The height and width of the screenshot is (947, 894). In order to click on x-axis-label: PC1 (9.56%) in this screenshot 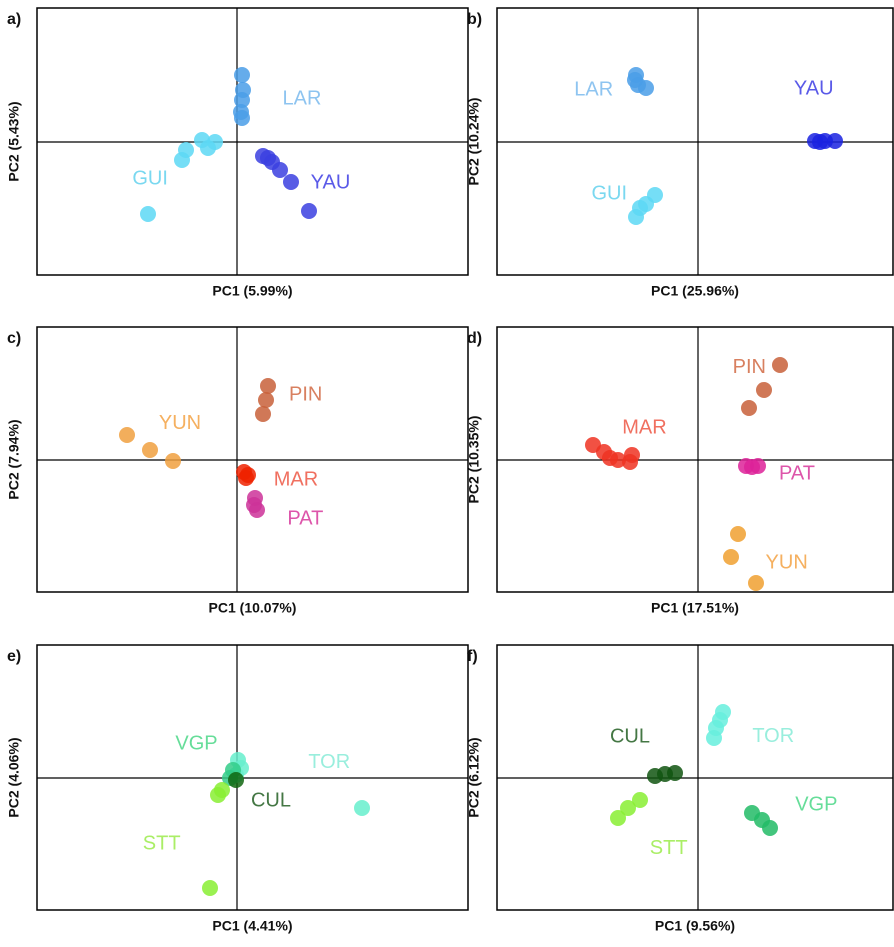, I will do `click(695, 926)`.